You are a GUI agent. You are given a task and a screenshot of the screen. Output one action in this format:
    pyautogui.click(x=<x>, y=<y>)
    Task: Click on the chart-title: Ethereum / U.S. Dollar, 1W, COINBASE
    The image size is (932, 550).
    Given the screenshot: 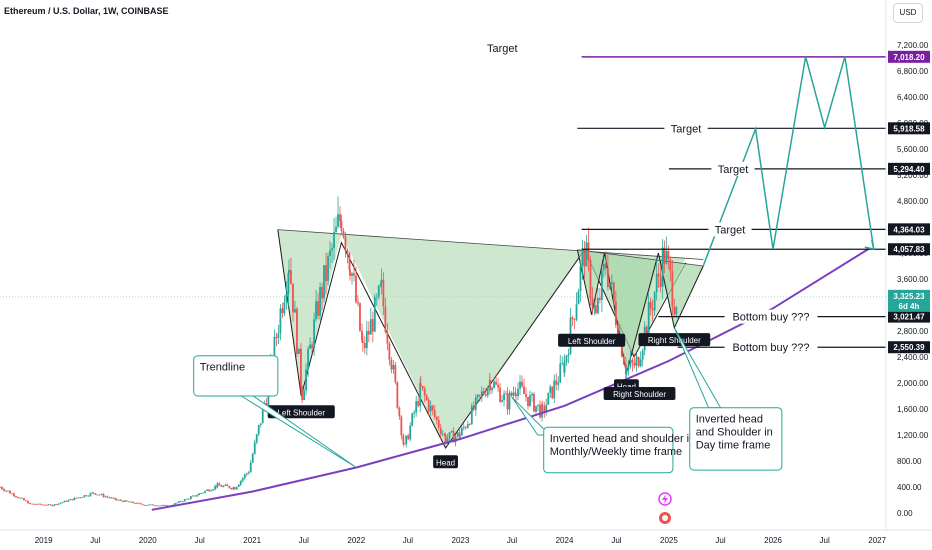 What is the action you would take?
    pyautogui.click(x=86, y=11)
    